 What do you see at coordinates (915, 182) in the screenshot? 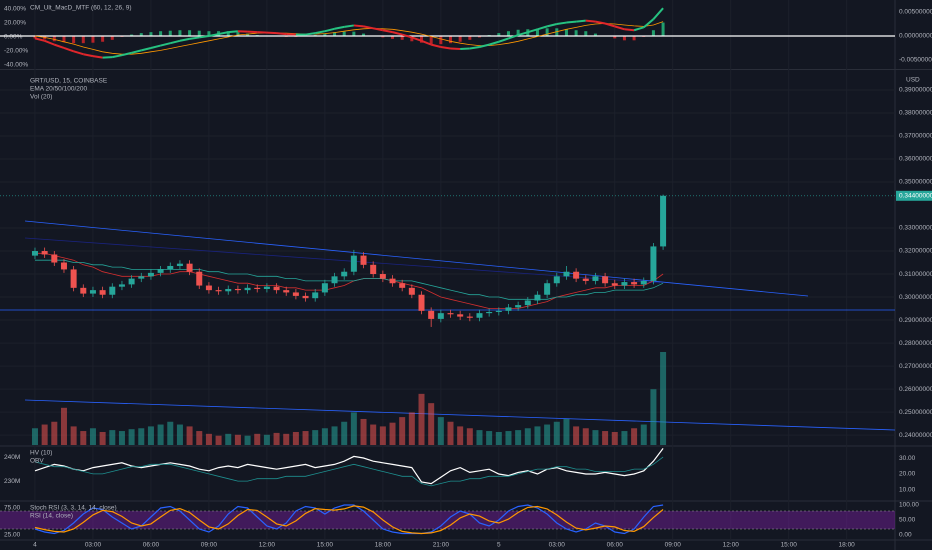
I see `y-tick-label: 0.35000000` at bounding box center [915, 182].